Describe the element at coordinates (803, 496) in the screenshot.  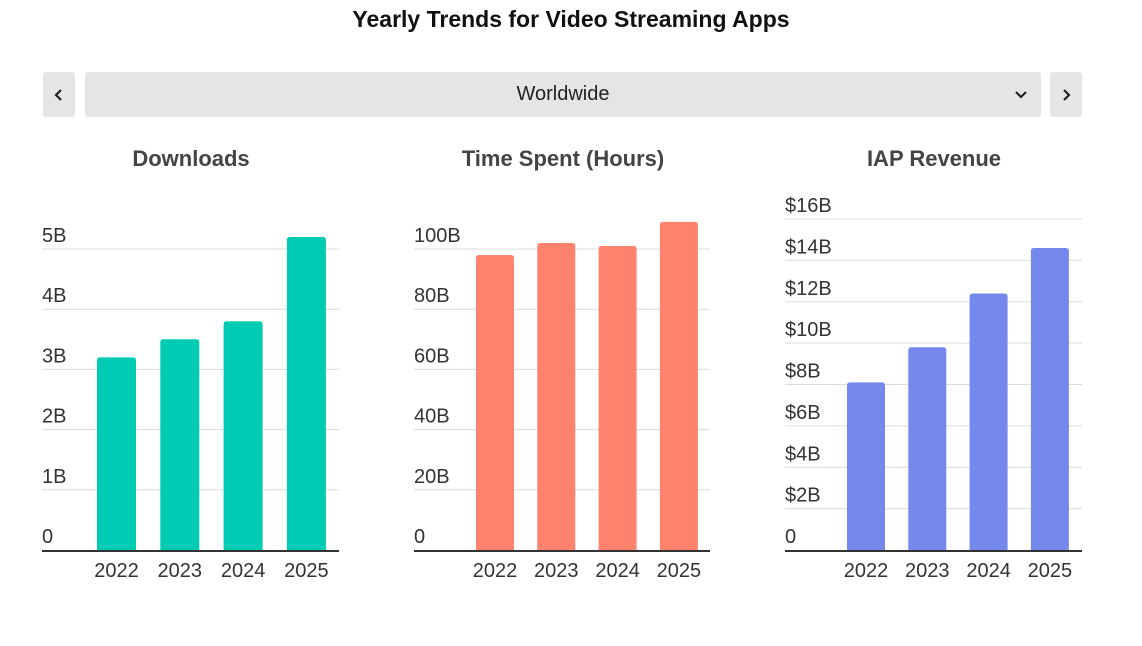
I see `iap-revenue-y-tick-label: $2B` at that location.